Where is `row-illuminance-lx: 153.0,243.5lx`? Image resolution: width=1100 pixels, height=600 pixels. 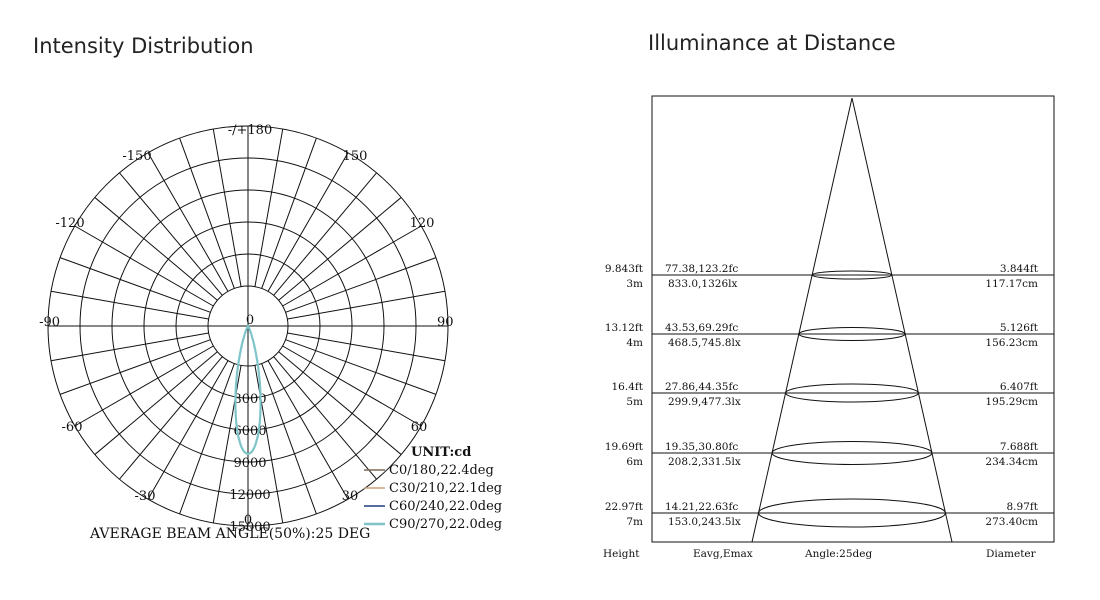
row-illuminance-lx: 153.0,243.5lx is located at coordinates (704, 522).